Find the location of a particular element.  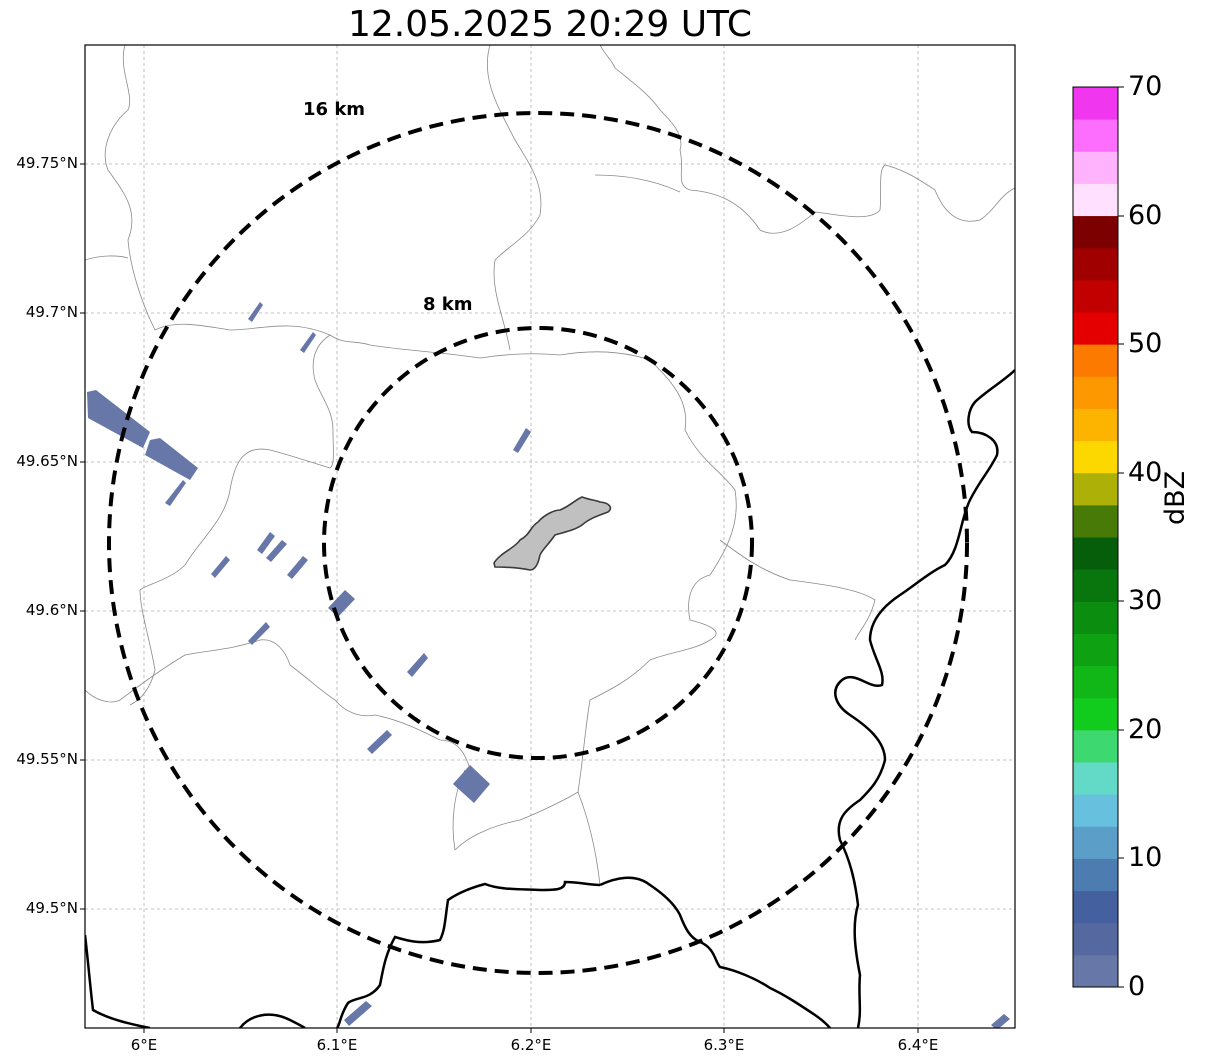

colorbar-tick-label: 40 is located at coordinates (1145, 472).